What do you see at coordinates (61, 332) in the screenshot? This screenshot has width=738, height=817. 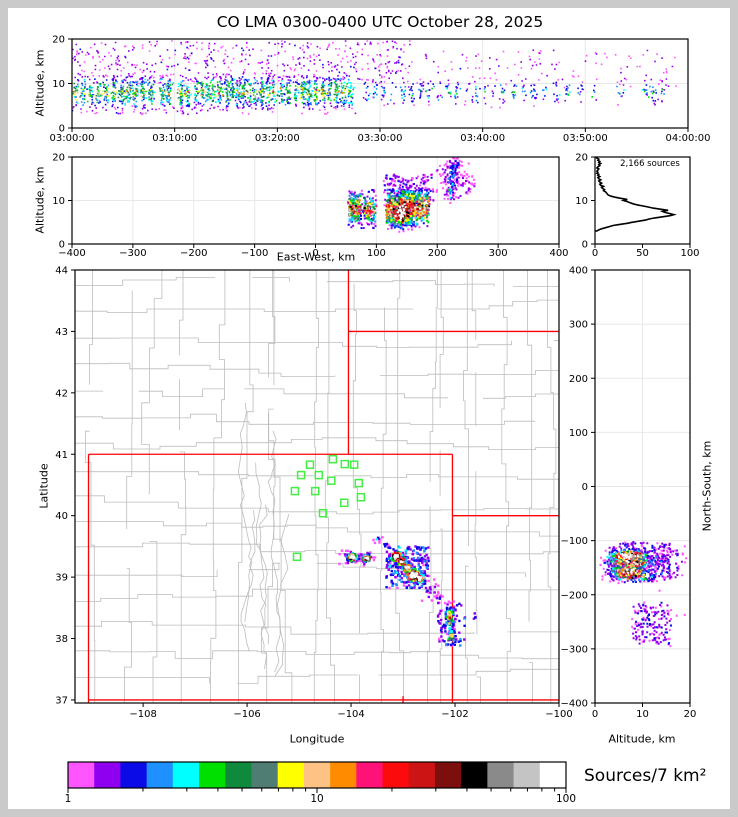 I see `tick-label: 43` at bounding box center [61, 332].